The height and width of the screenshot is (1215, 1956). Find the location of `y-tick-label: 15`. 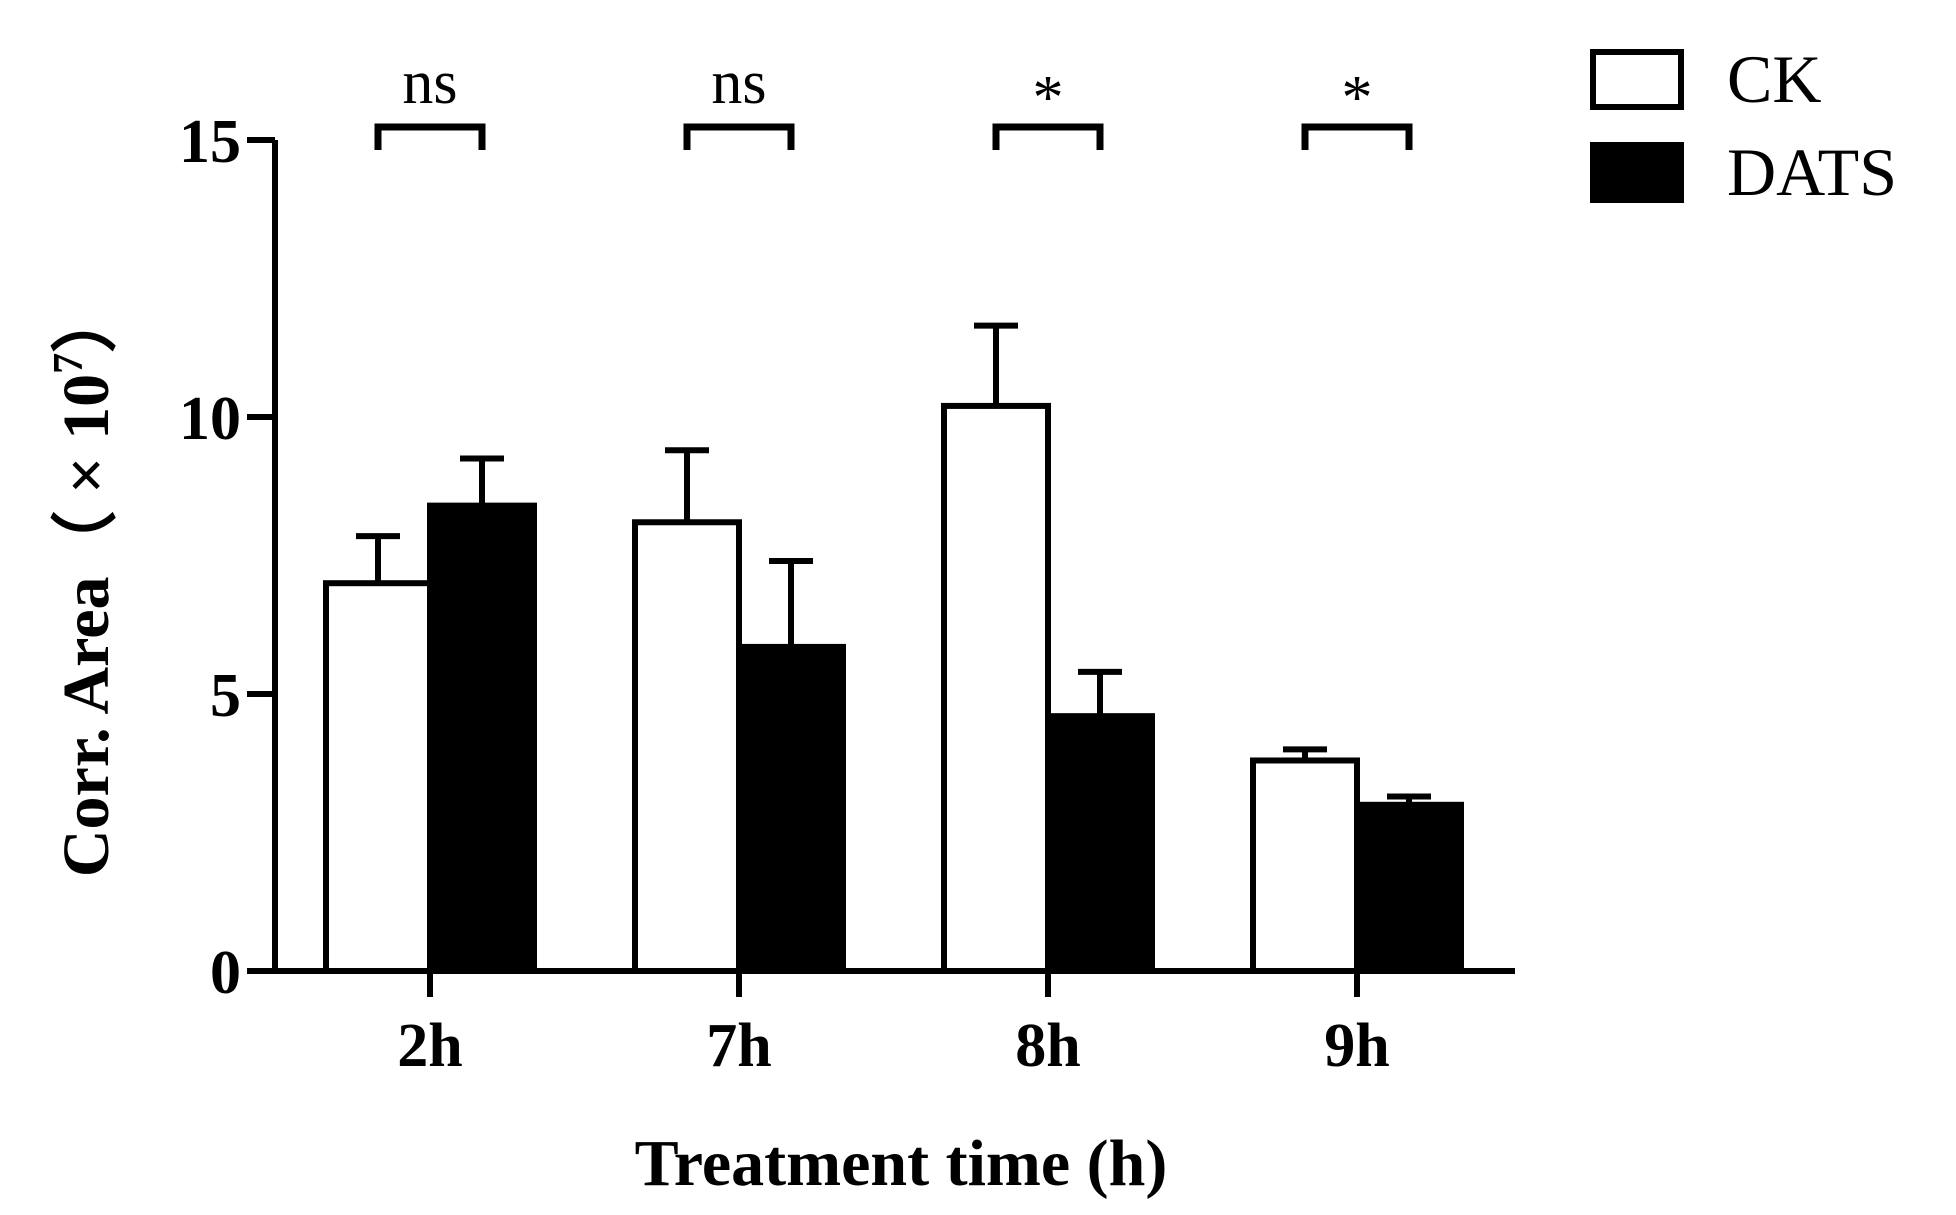

y-tick-label: 15 is located at coordinates (210, 142).